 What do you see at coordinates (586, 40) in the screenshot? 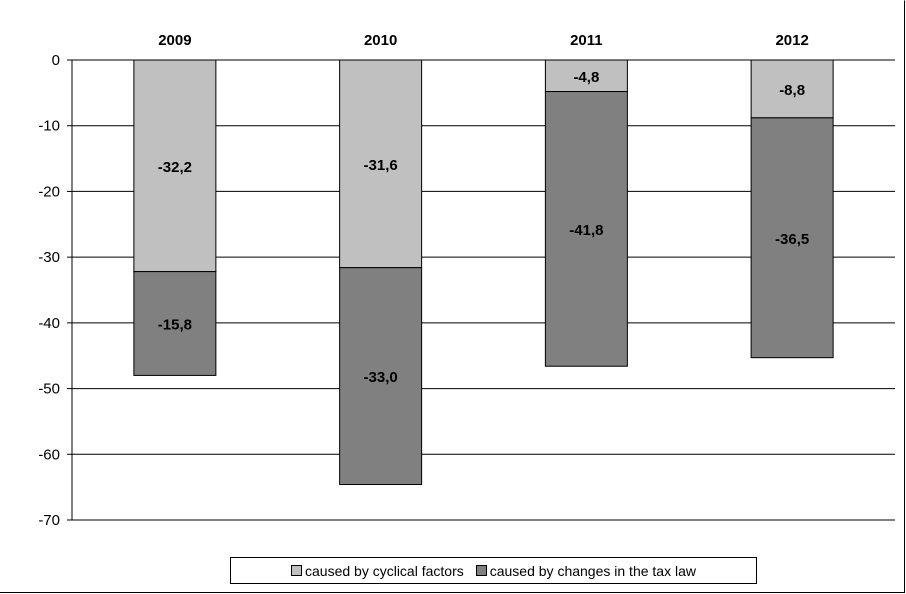
I see `category-label-2011: 2011` at bounding box center [586, 40].